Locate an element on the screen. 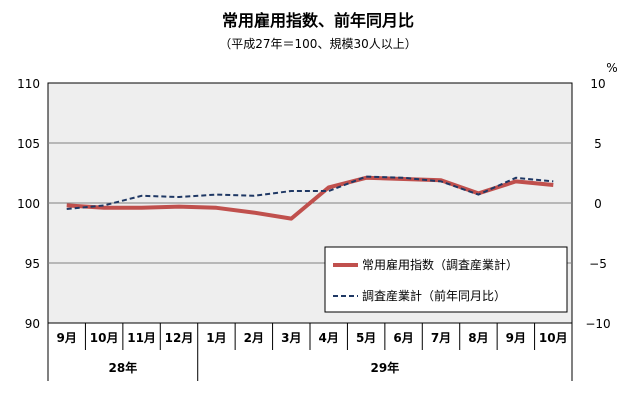 Image resolution: width=636 pixels, height=414 pixels. left-axis: 90 95 100 105 110 is located at coordinates (28, 204).